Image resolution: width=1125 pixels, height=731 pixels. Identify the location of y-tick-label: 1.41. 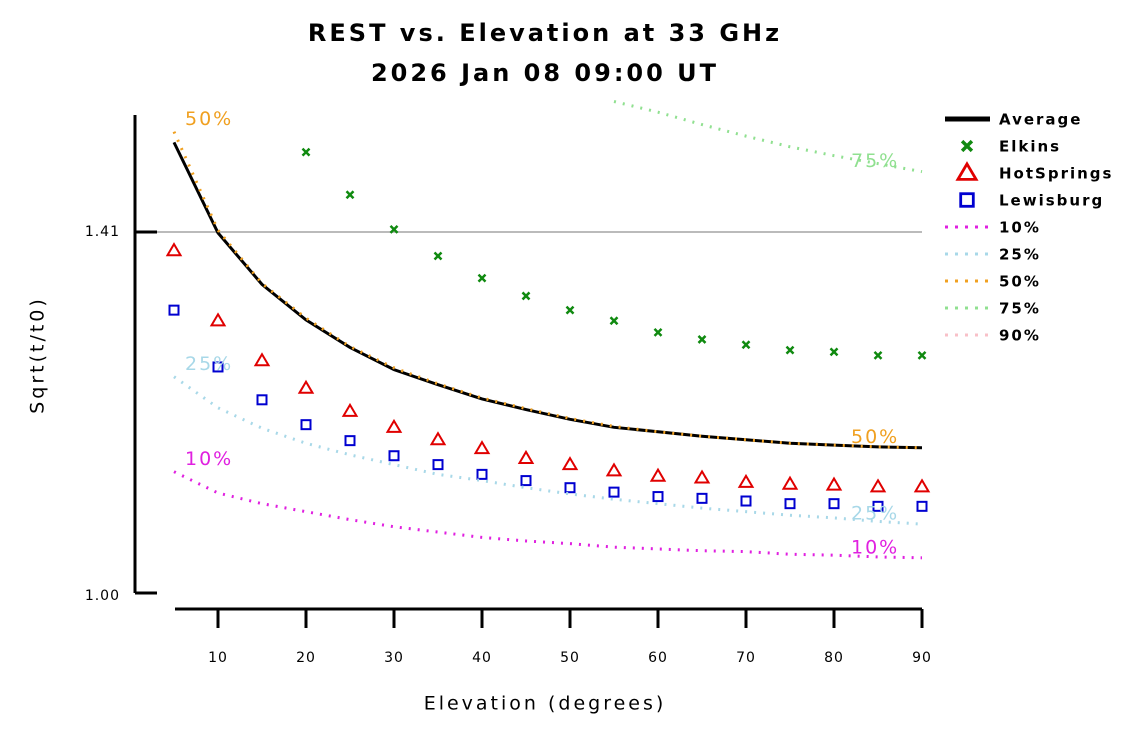
(102, 232).